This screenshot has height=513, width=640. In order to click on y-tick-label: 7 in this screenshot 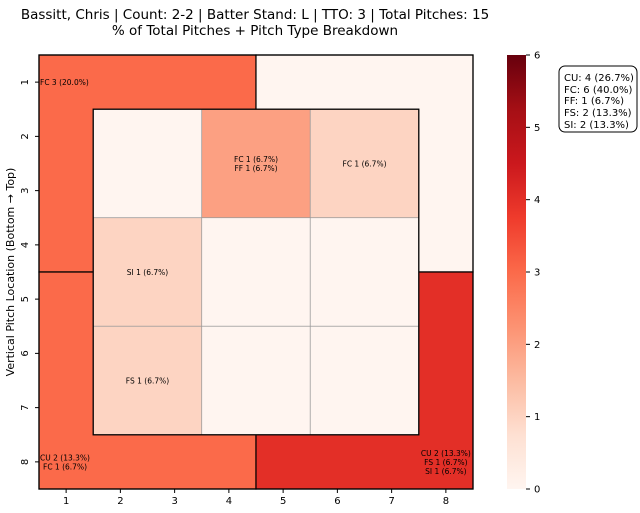, I will do `click(25, 407)`.